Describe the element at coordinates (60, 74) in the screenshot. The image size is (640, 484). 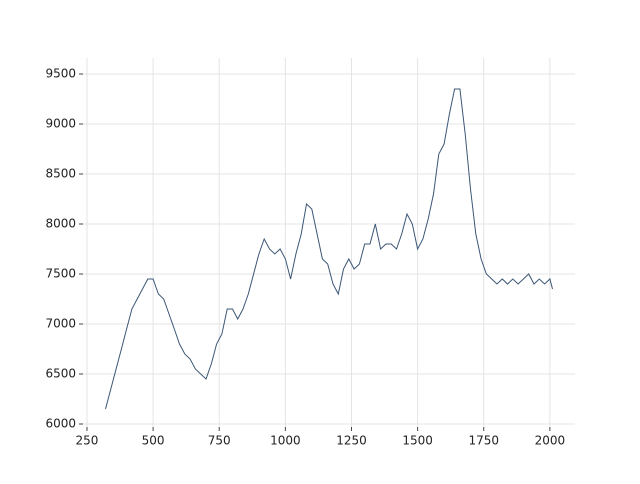
I see `y-tick-label: 9500` at that location.